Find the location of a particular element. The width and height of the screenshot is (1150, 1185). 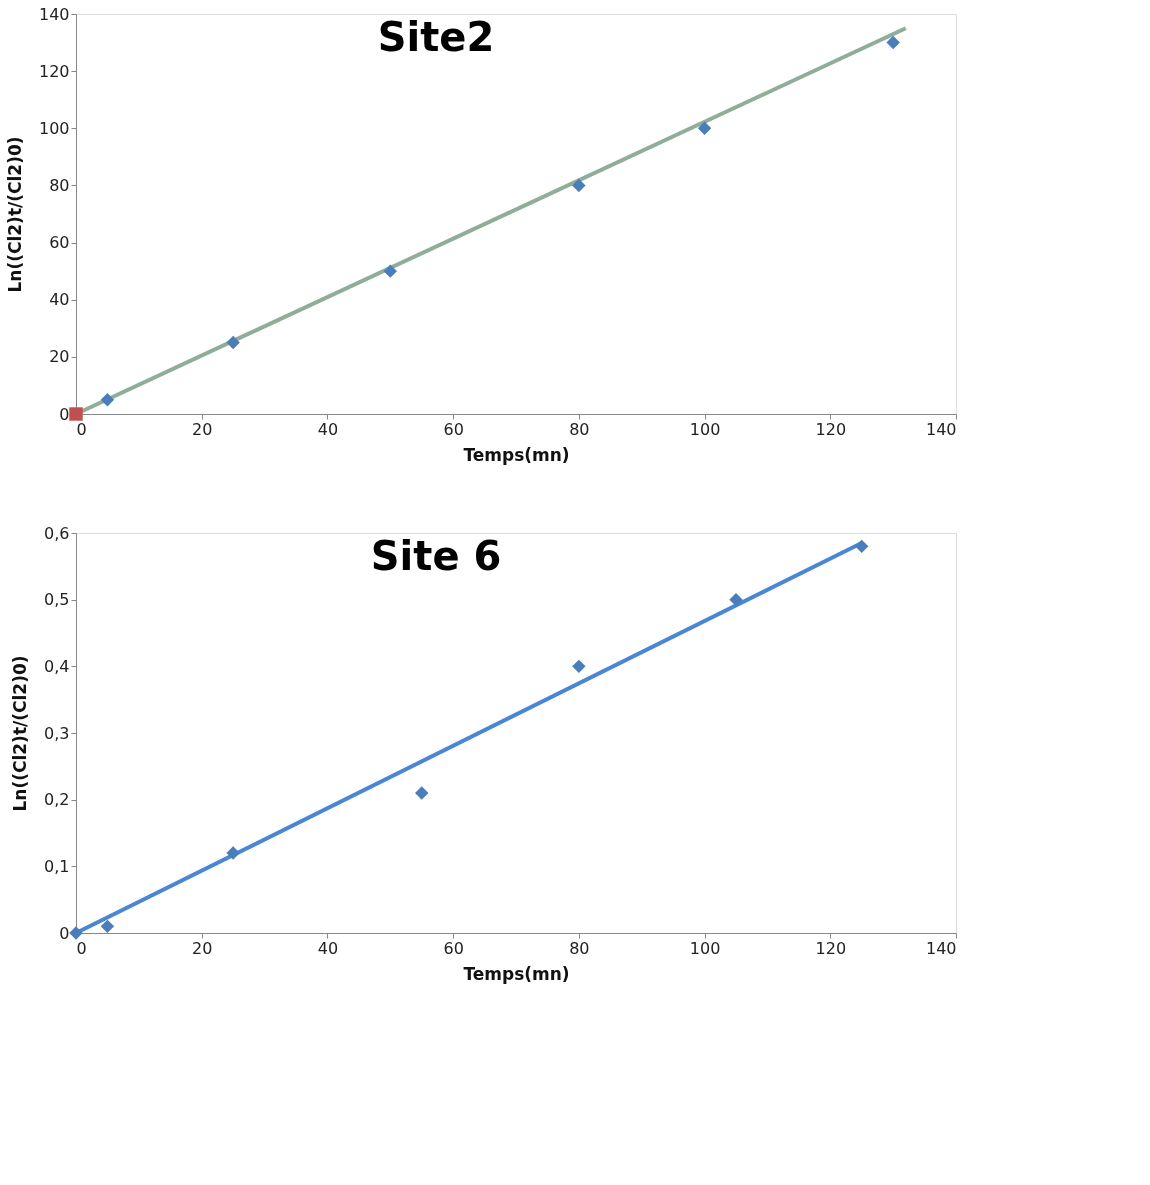

chart-title: Site 6 is located at coordinates (436, 556).